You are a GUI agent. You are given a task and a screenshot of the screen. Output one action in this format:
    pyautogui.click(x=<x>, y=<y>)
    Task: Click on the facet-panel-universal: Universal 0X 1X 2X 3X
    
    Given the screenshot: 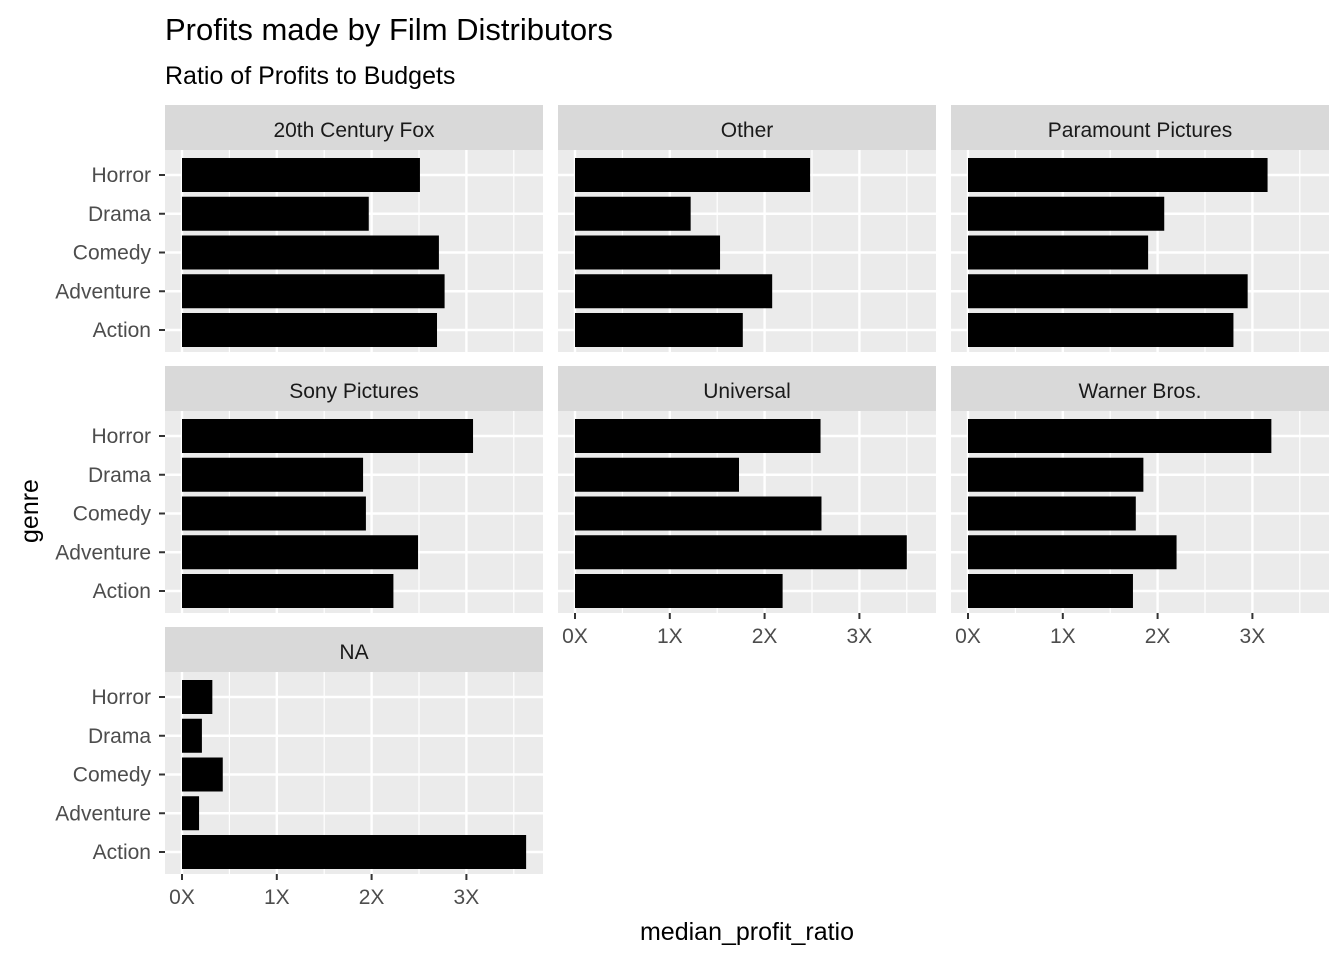 What is the action you would take?
    pyautogui.click(x=747, y=507)
    